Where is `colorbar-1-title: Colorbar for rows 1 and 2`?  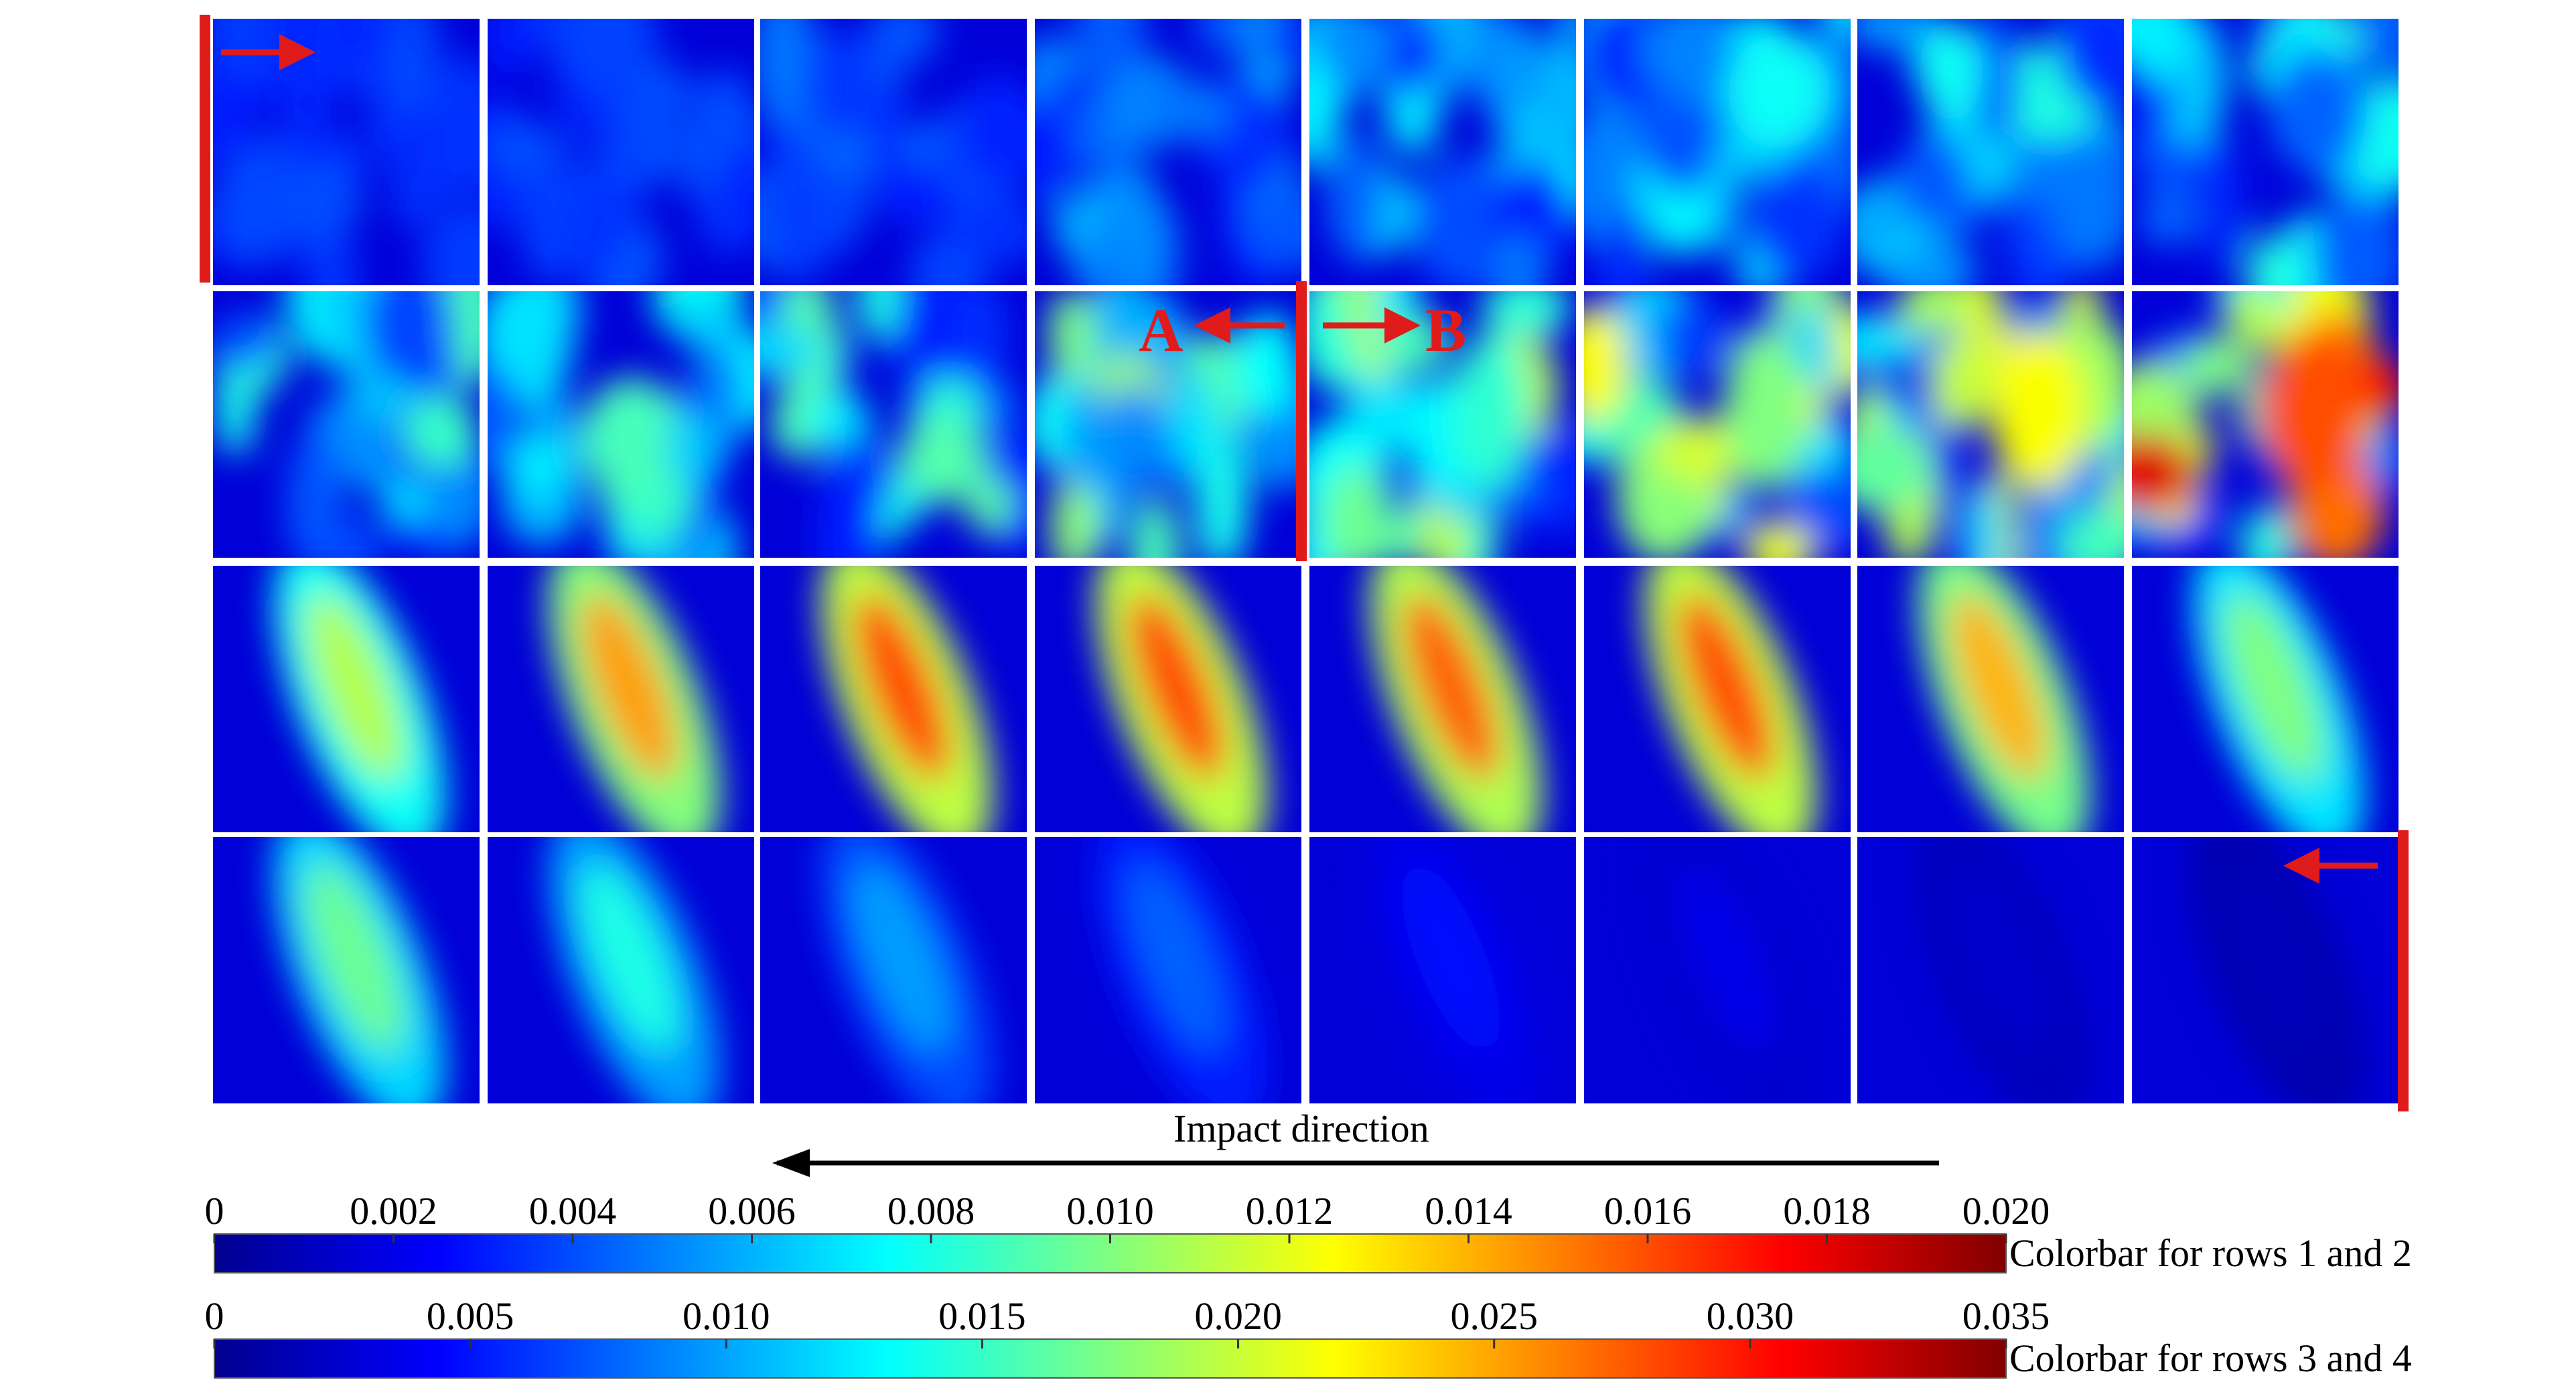
colorbar-1-title: Colorbar for rows 1 and 2 is located at coordinates (2210, 1253).